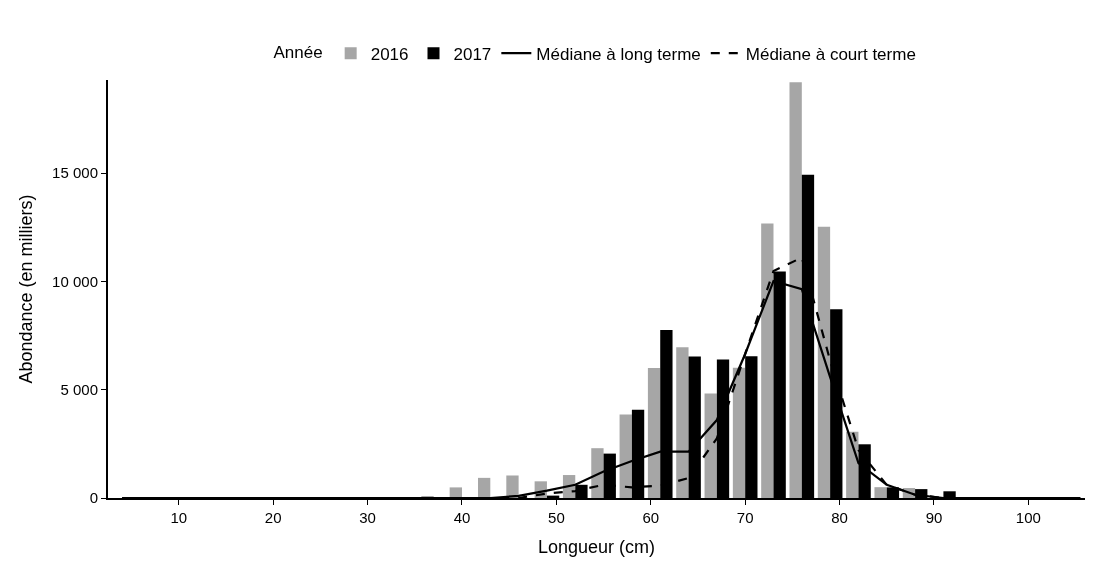  What do you see at coordinates (79, 389) in the screenshot?
I see `y-tick-label: 5 000` at bounding box center [79, 389].